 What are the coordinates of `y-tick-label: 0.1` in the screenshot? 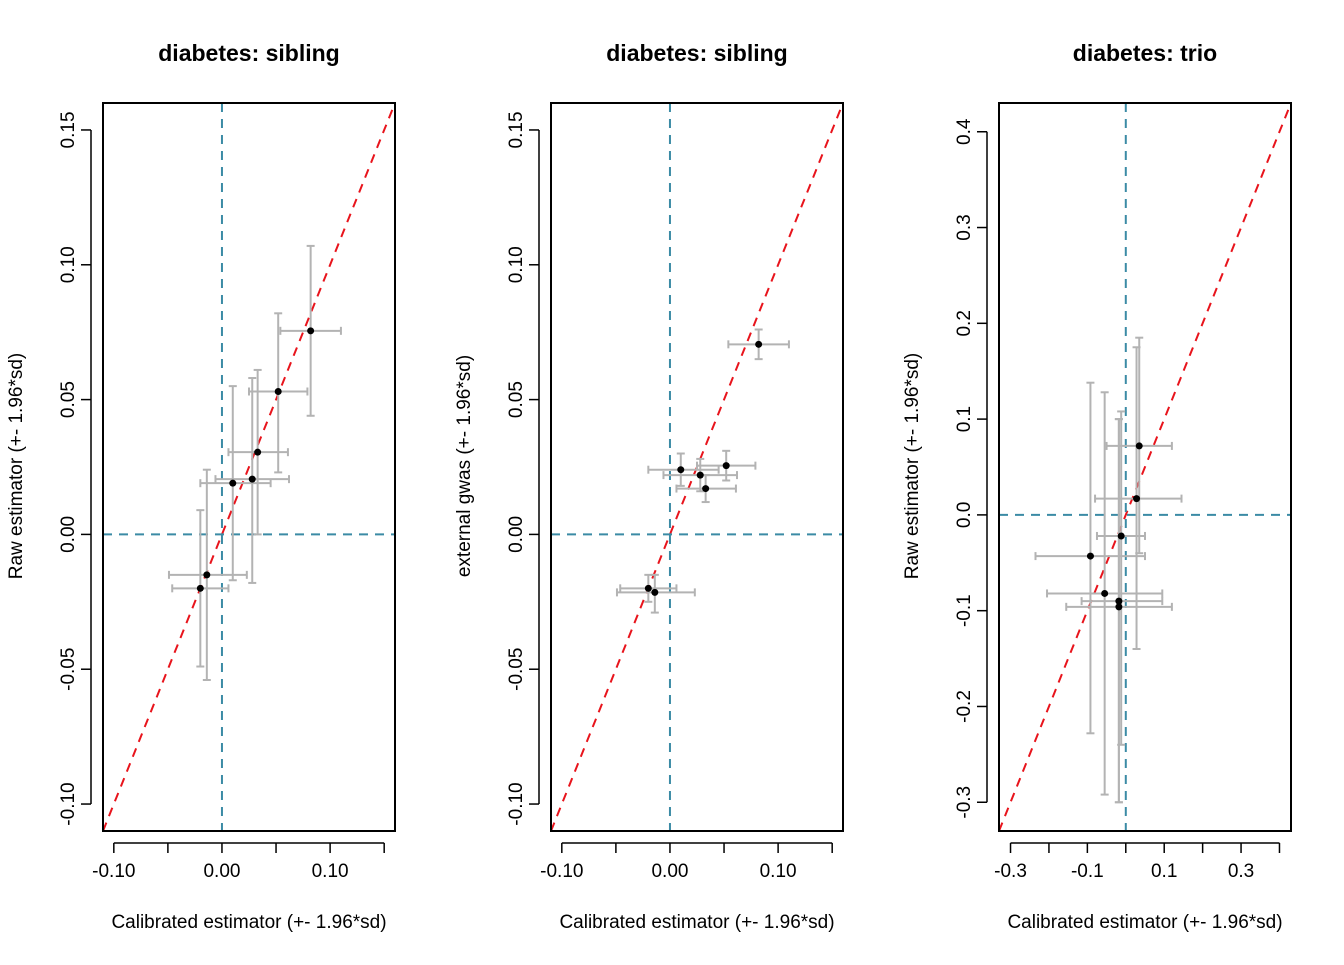 It's located at (964, 419).